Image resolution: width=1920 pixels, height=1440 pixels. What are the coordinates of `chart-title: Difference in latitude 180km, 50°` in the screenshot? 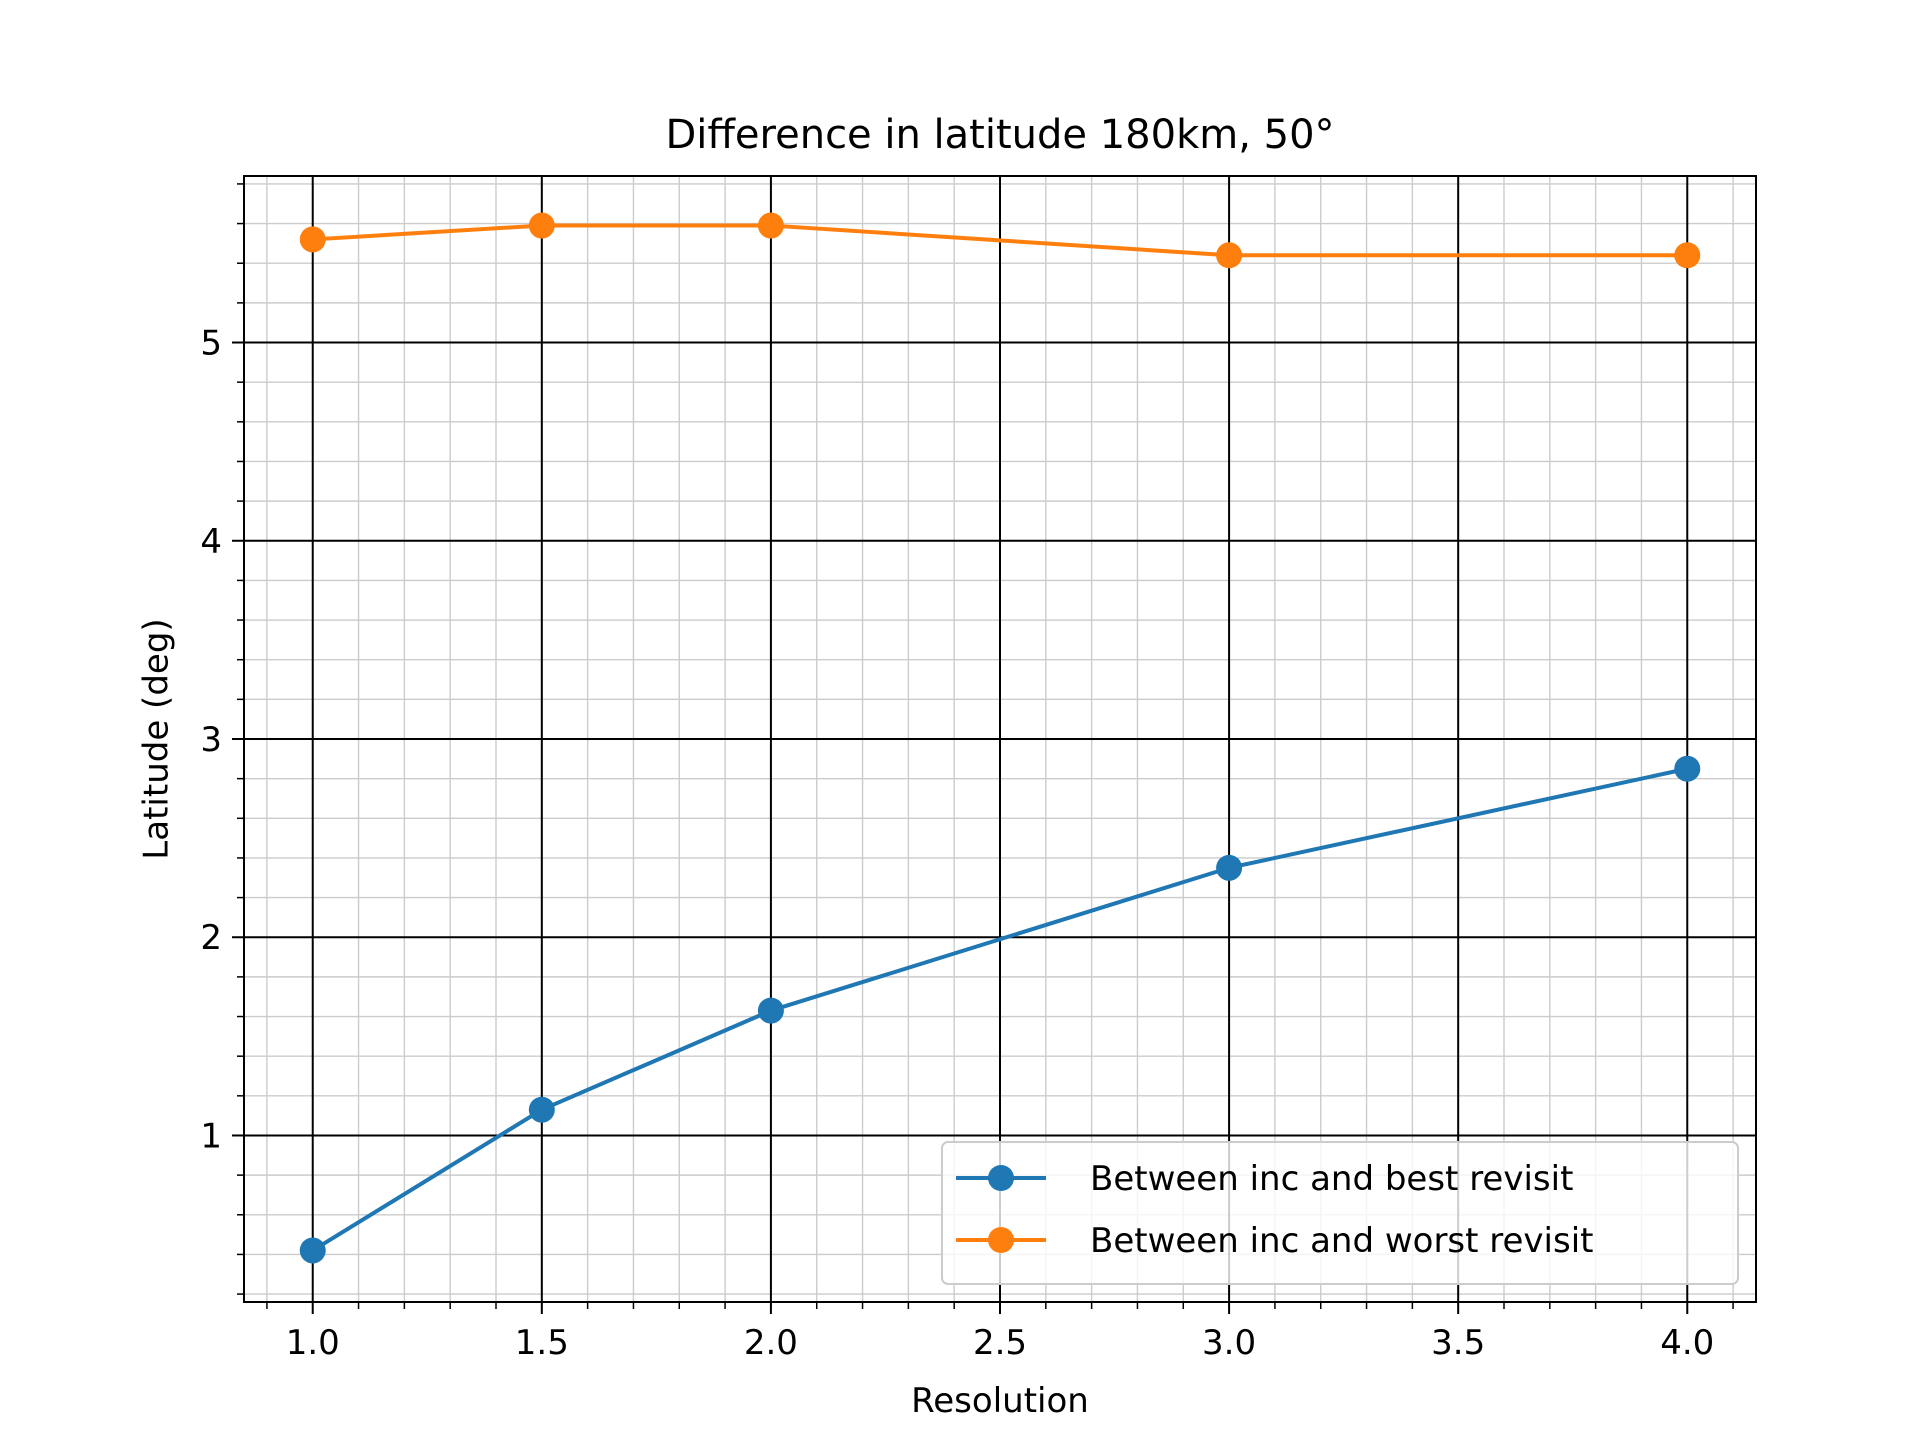 It's located at (999, 135).